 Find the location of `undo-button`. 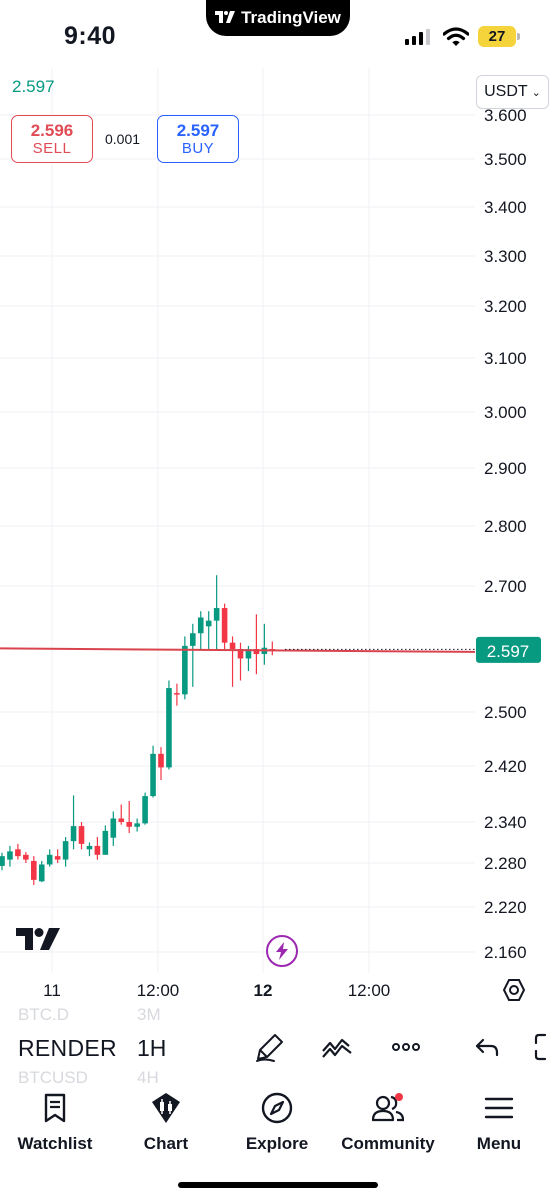

undo-button is located at coordinates (487, 1047).